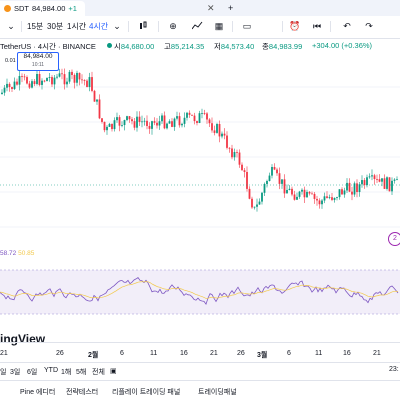  Describe the element at coordinates (60, 353) in the screenshot. I see `x-tick-label: 26` at that location.